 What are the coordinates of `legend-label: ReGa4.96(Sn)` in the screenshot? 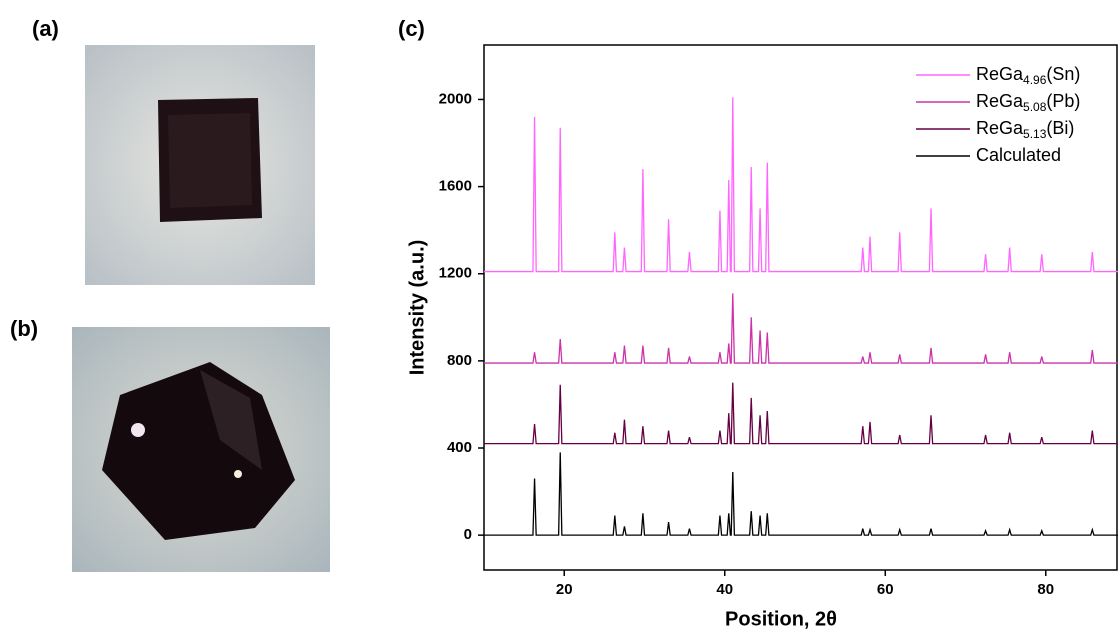 It's located at (1028, 75).